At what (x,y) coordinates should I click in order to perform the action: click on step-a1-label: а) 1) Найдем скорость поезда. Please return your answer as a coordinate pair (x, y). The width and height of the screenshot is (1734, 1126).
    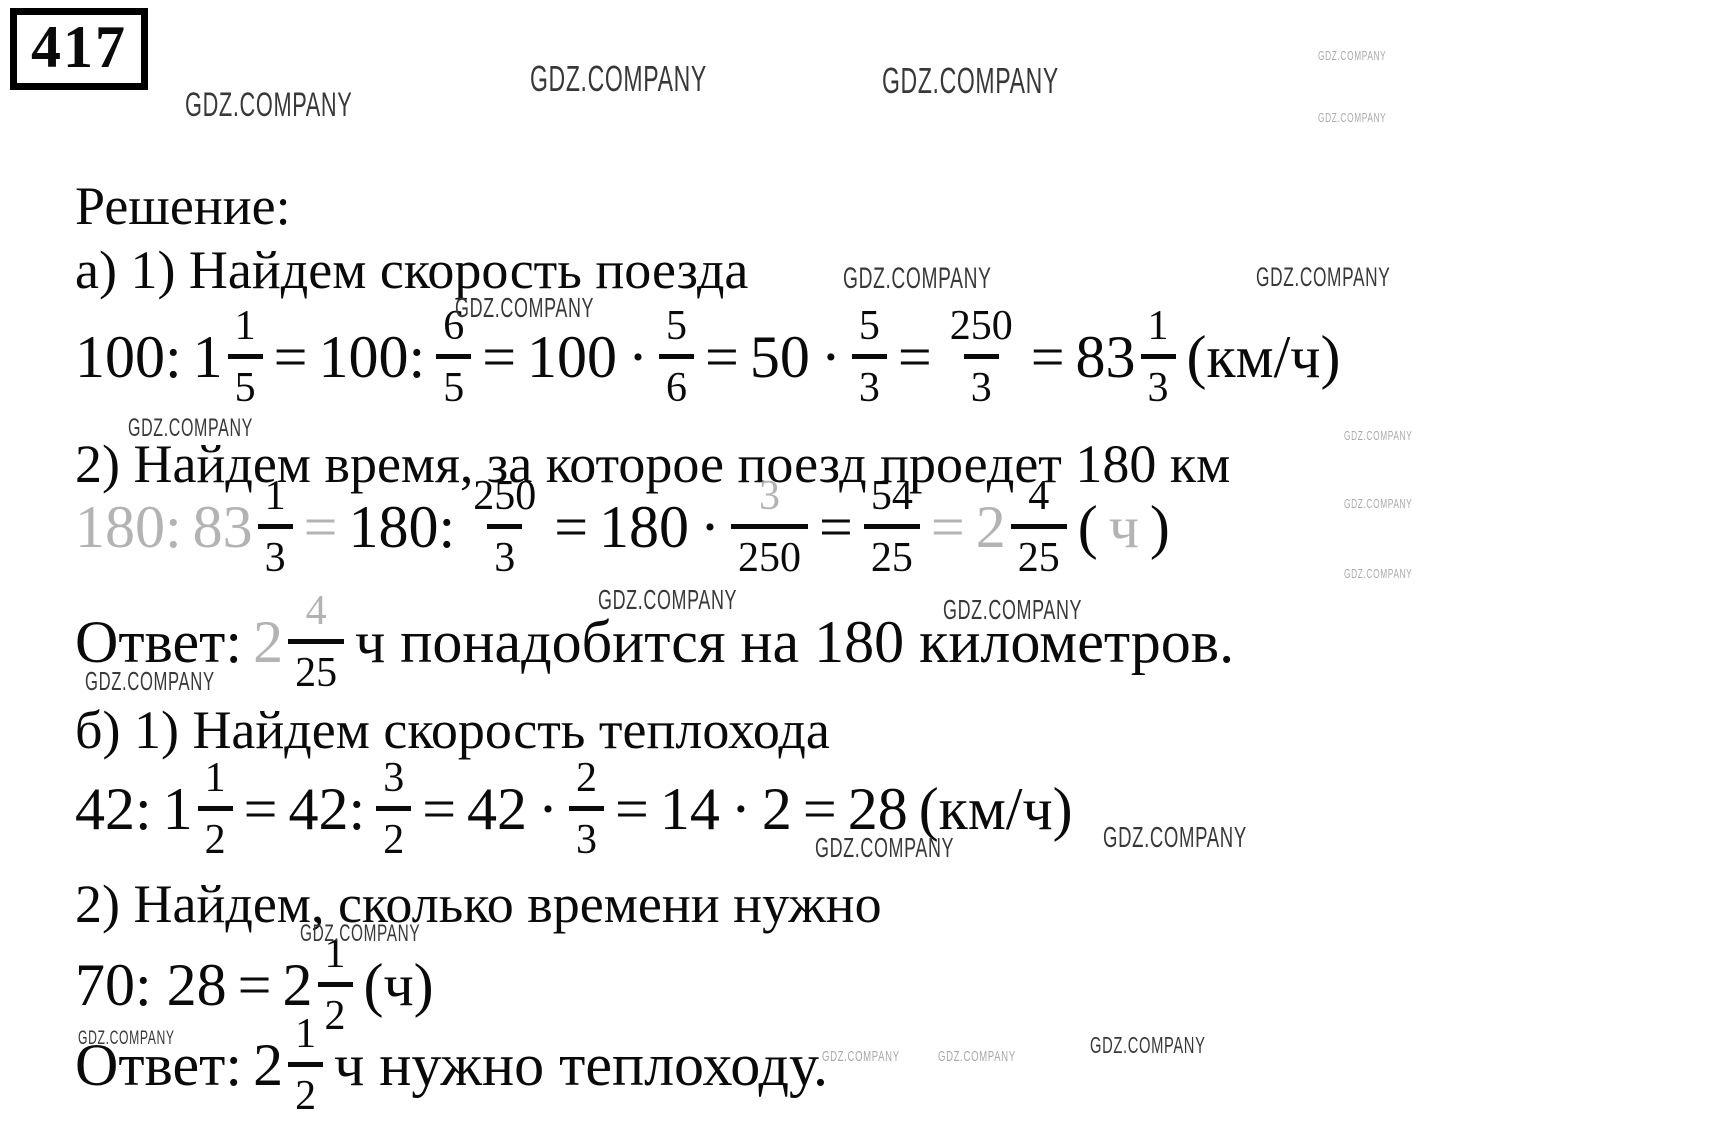
    Looking at the image, I should click on (412, 270).